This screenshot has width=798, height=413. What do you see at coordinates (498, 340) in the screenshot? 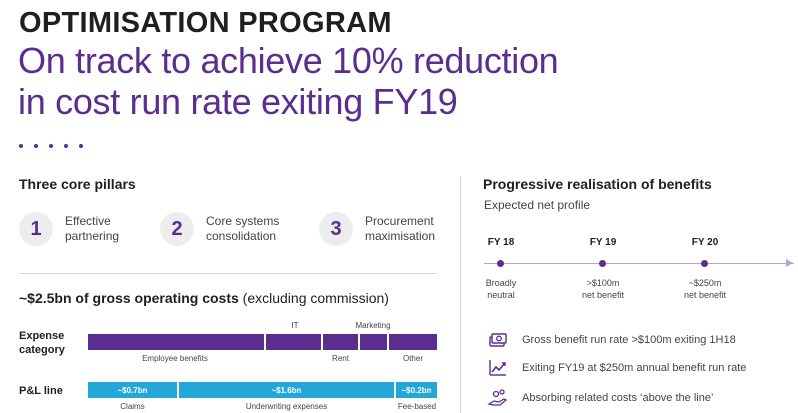
I see `money-stack-icon` at bounding box center [498, 340].